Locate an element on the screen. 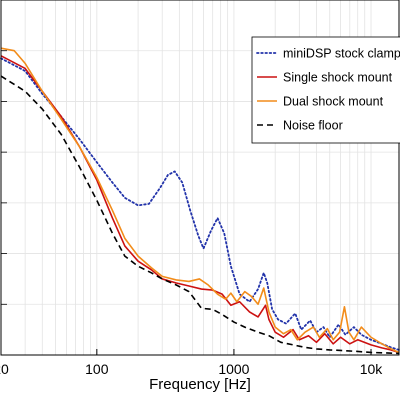  x-tick-label: 10k is located at coordinates (372, 369).